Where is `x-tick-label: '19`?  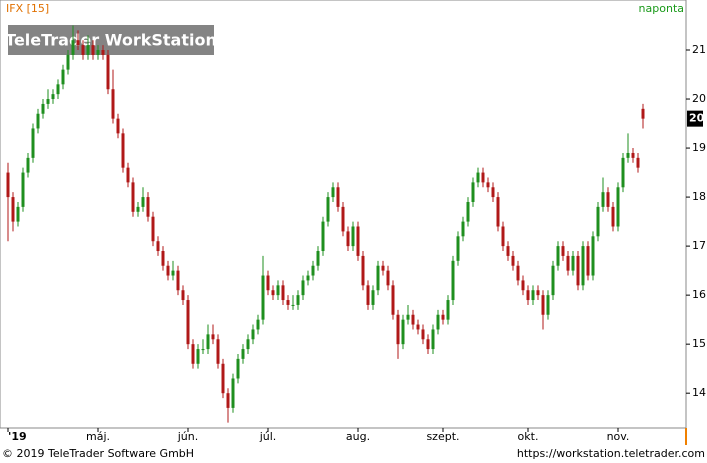 x-tick-label: '19 is located at coordinates (17, 436).